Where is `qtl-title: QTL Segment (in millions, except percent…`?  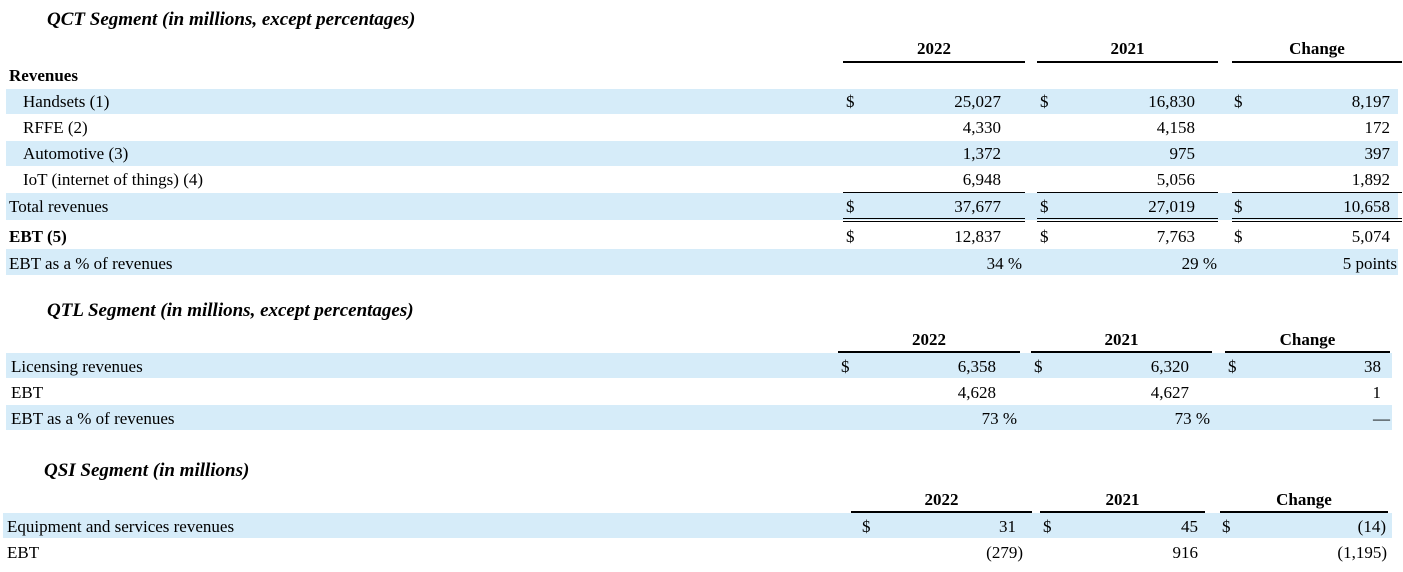 qtl-title: QTL Segment (in millions, except percent… is located at coordinates (230, 310).